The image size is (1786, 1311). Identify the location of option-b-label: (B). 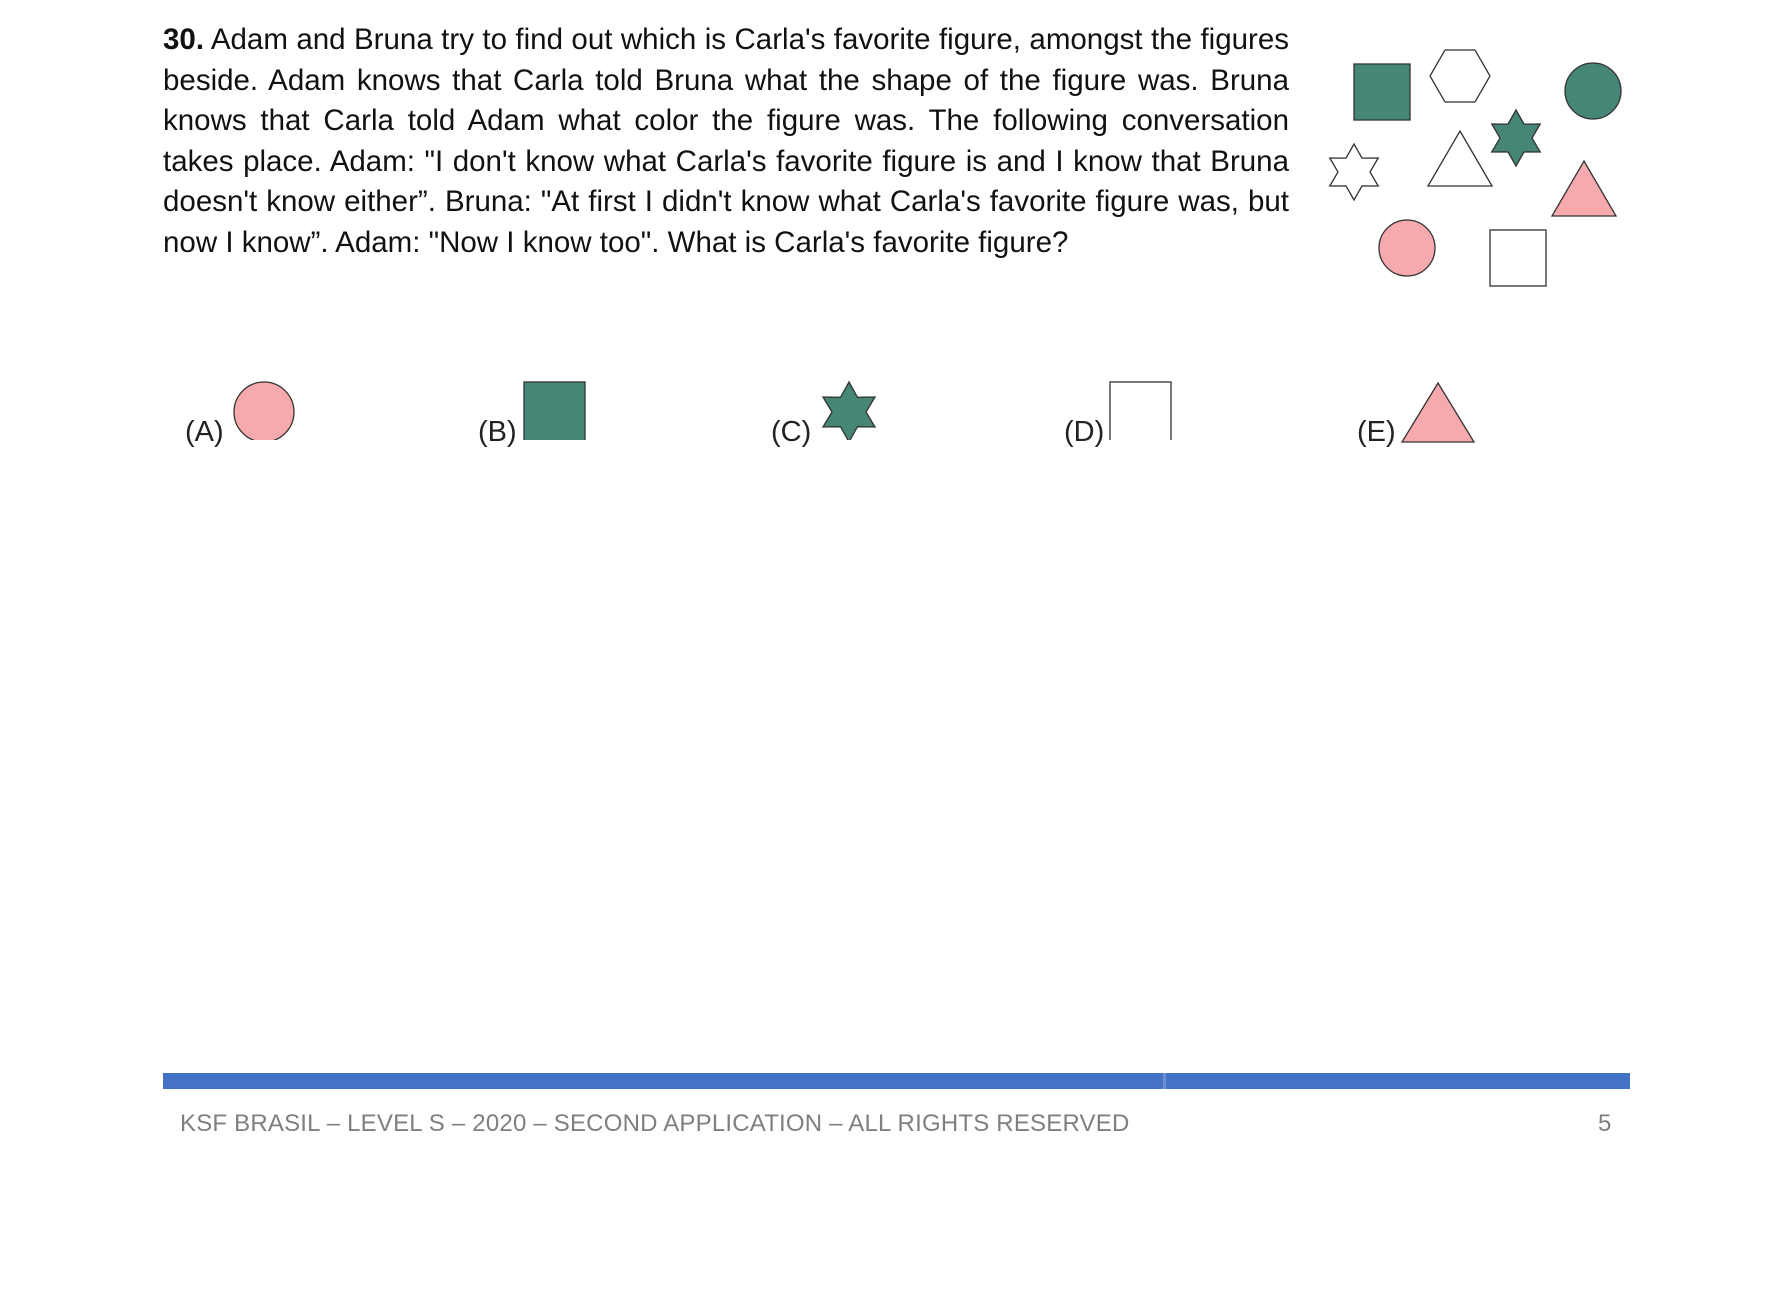
(497, 432).